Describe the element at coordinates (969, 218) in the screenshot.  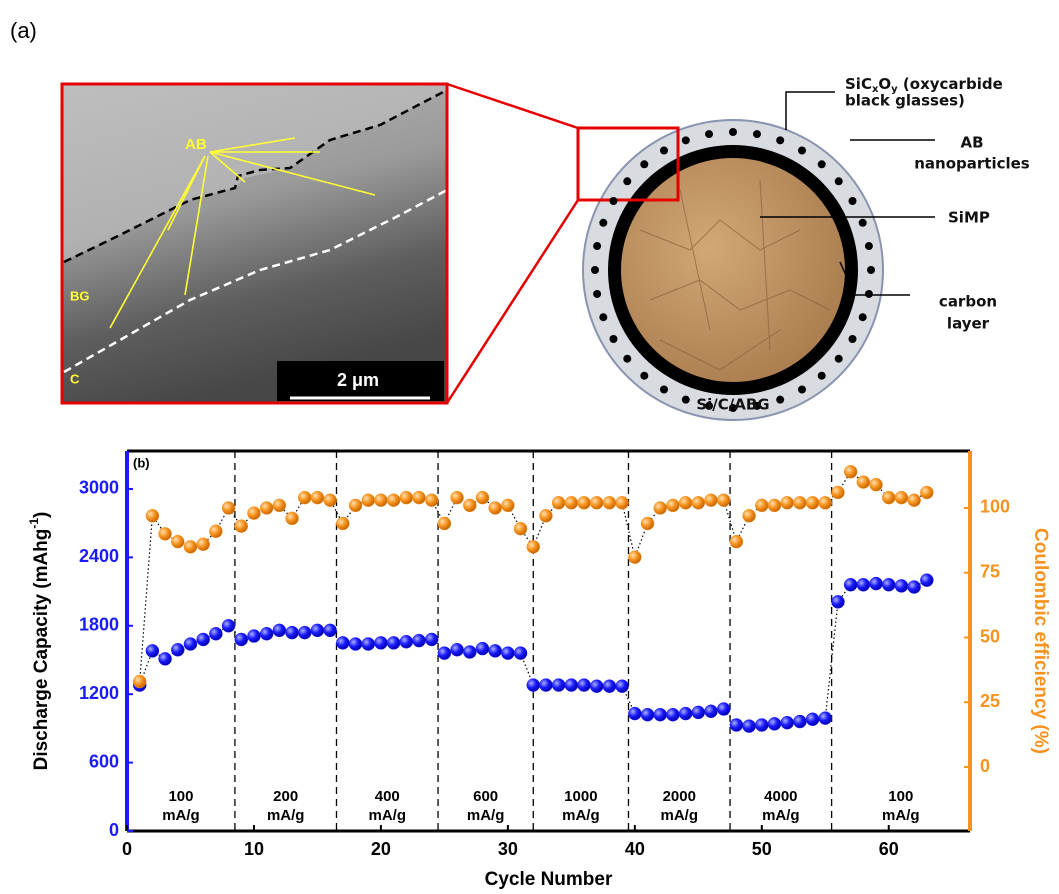
I see `simp-label: SiMP` at that location.